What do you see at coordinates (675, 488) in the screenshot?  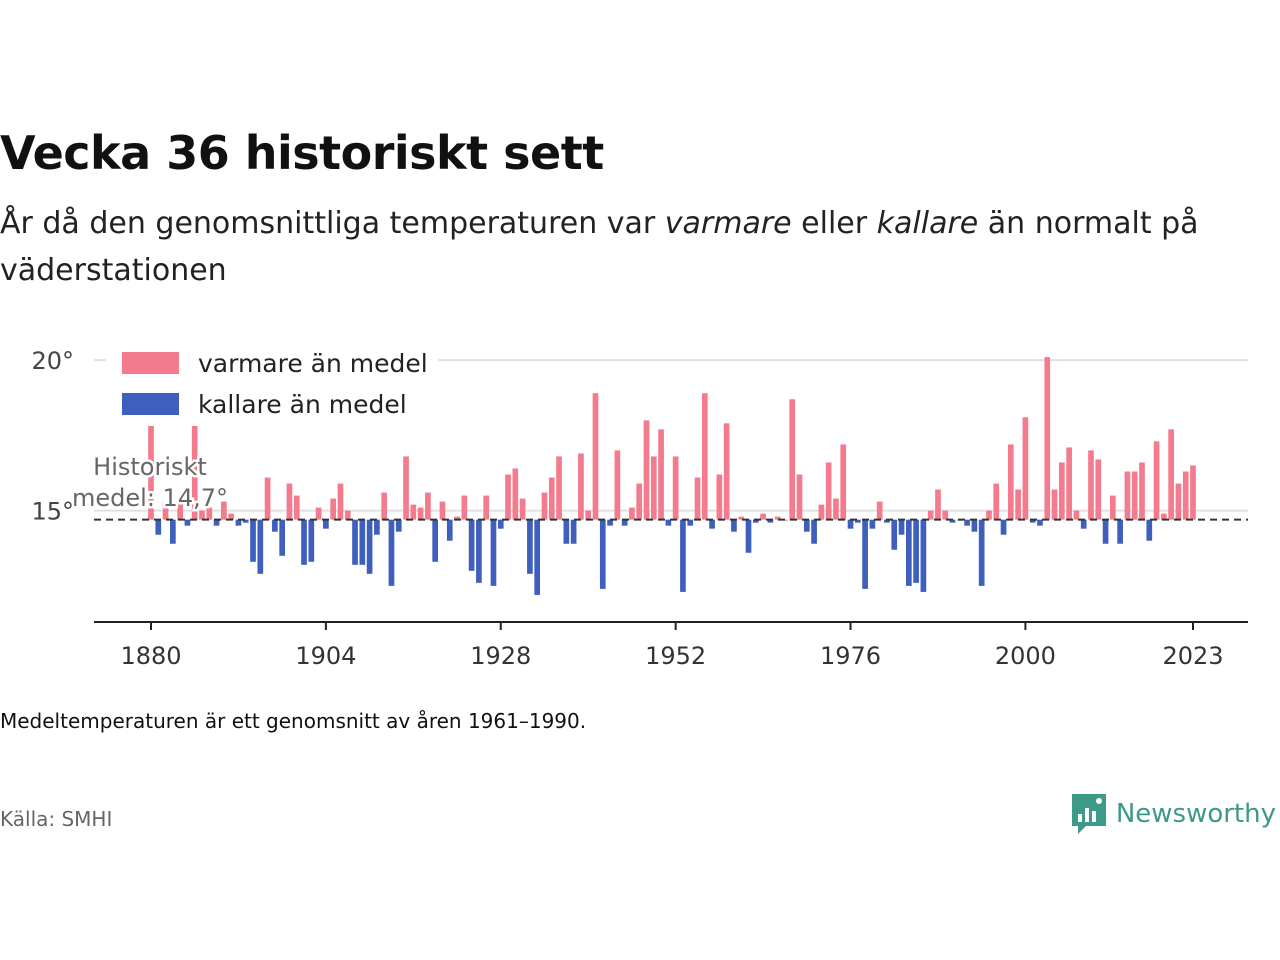 I see `bar-1952` at bounding box center [675, 488].